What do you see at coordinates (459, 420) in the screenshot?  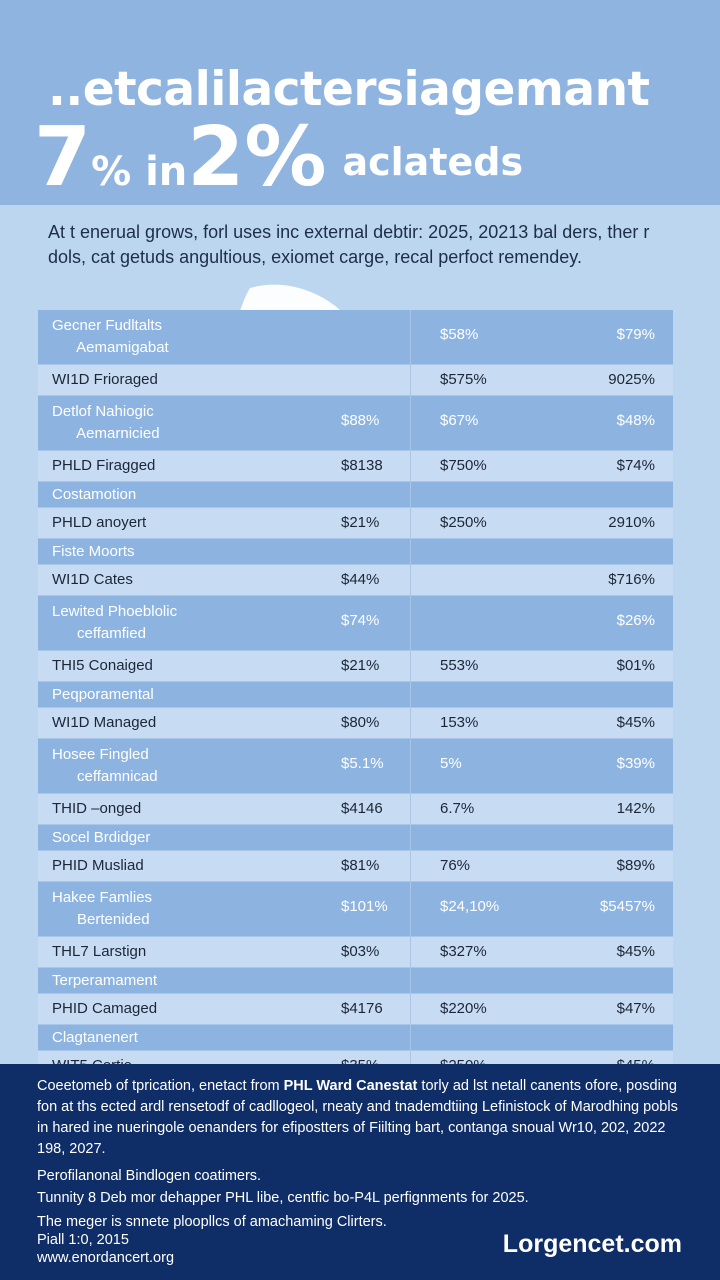 I see `row-value-2: $67%` at bounding box center [459, 420].